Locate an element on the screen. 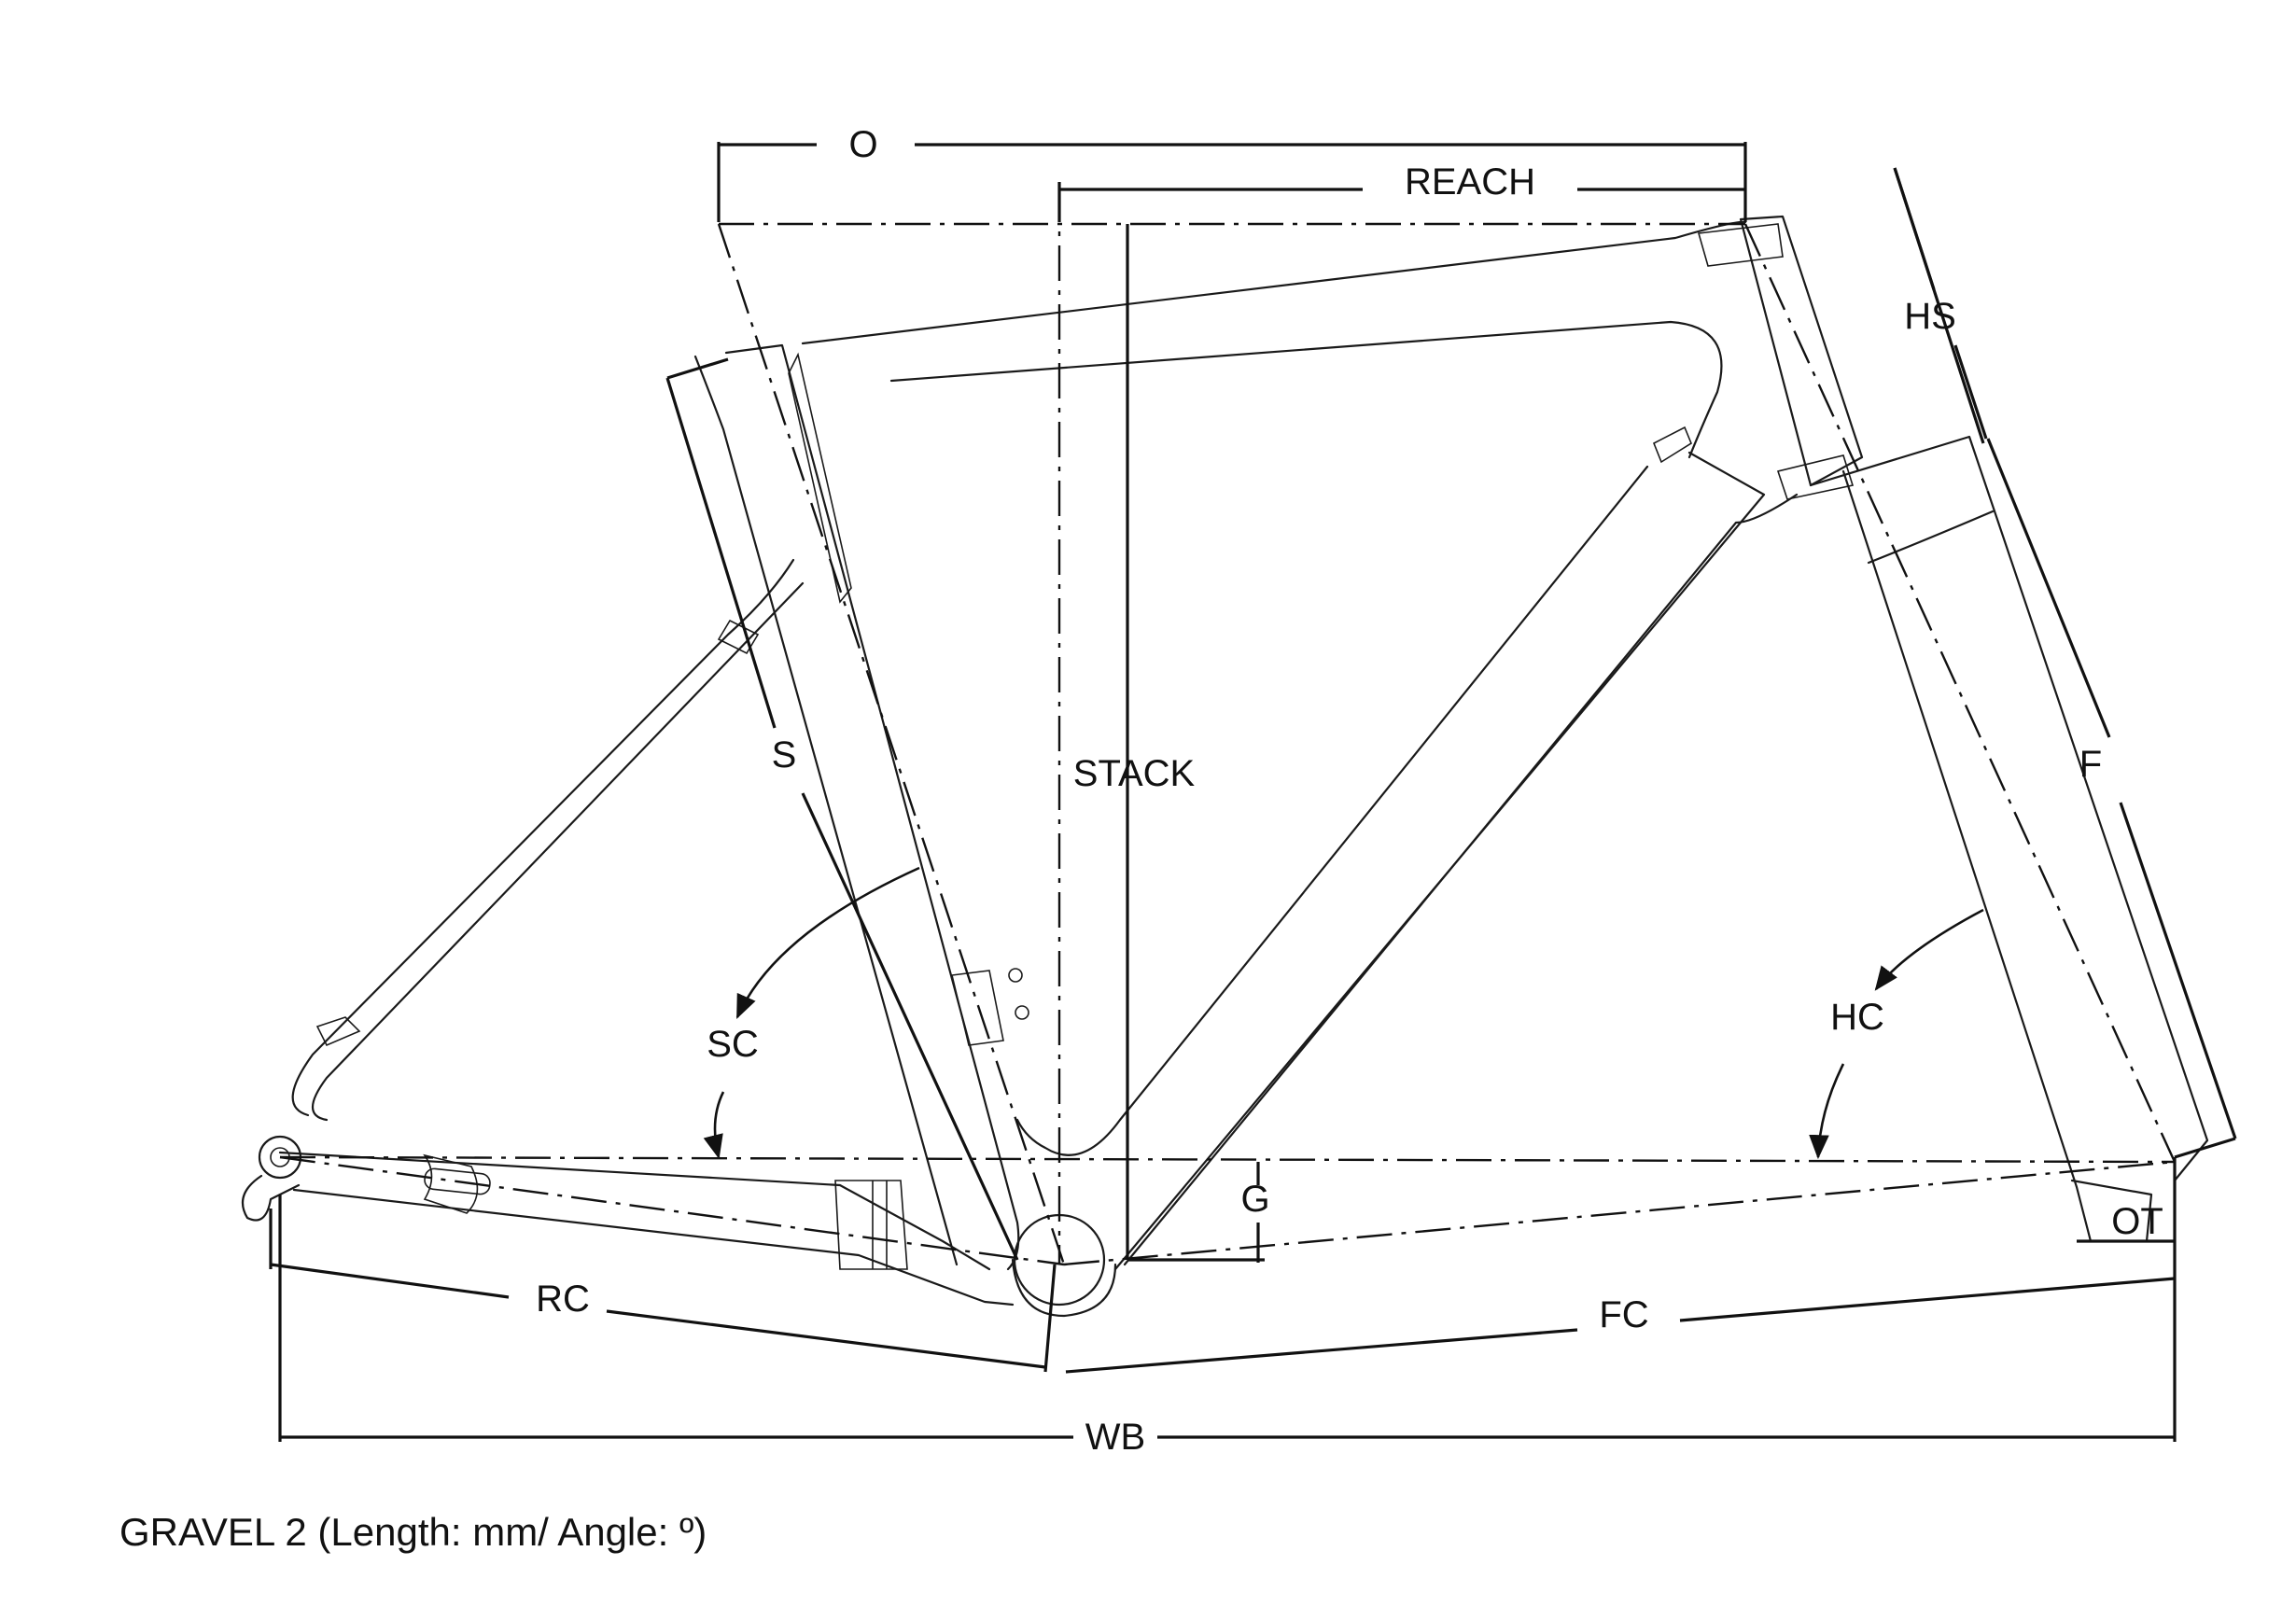 Image resolution: width=2296 pixels, height=1621 pixels. label-fc: FC is located at coordinates (1623, 1314).